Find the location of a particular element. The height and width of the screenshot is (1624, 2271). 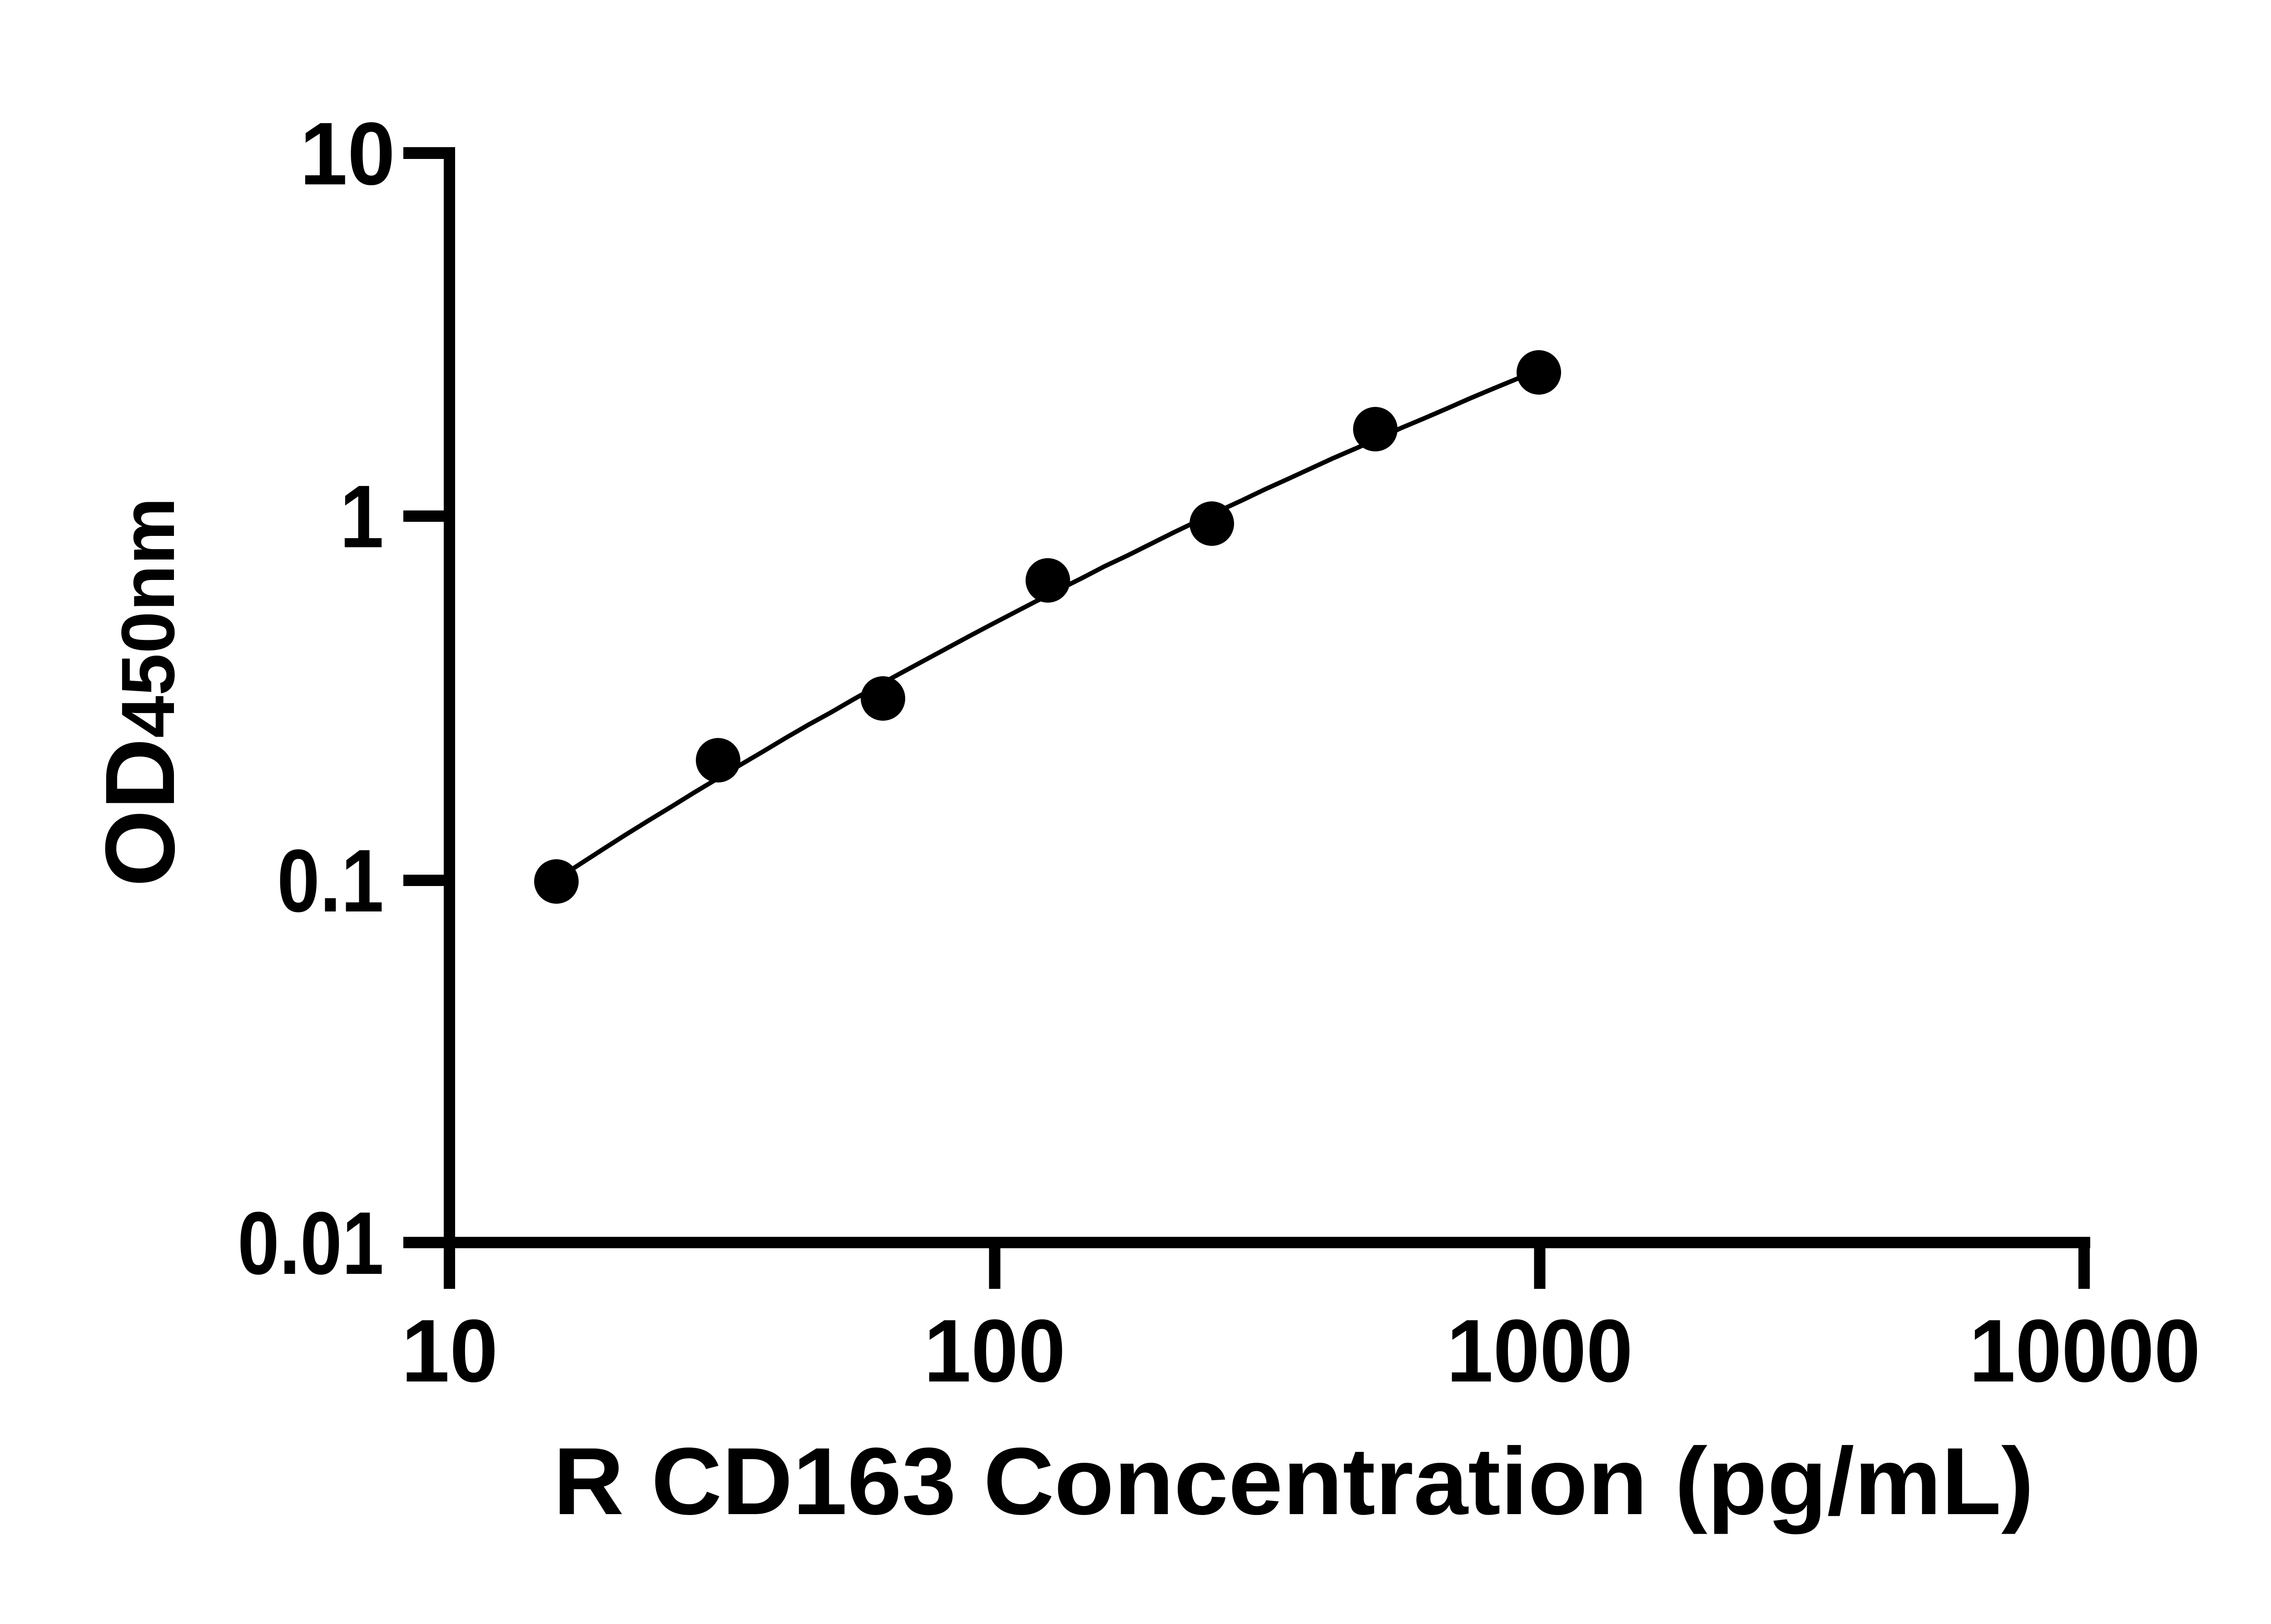

svg-text: 10000 is located at coordinates (2085, 1351).